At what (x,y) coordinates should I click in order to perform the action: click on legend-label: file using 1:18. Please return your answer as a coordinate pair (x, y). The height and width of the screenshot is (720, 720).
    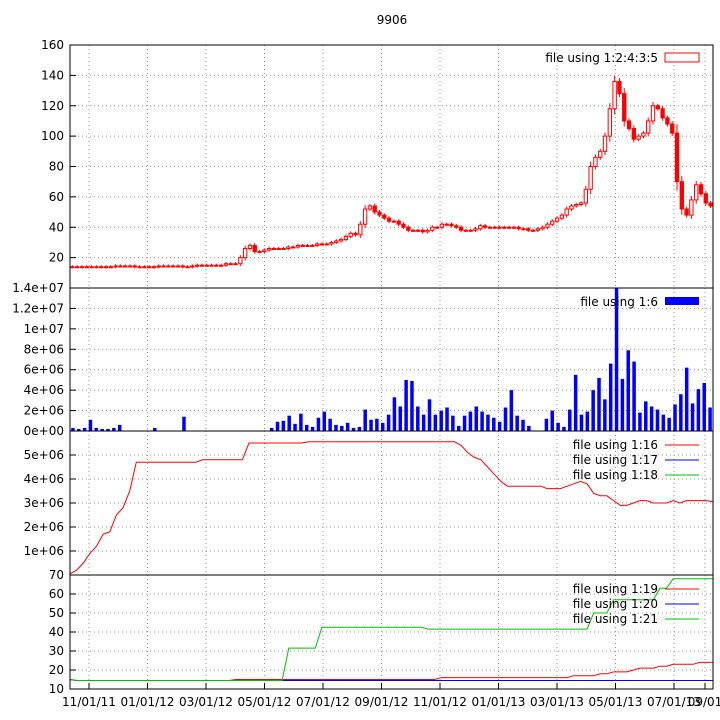
    Looking at the image, I should click on (615, 475).